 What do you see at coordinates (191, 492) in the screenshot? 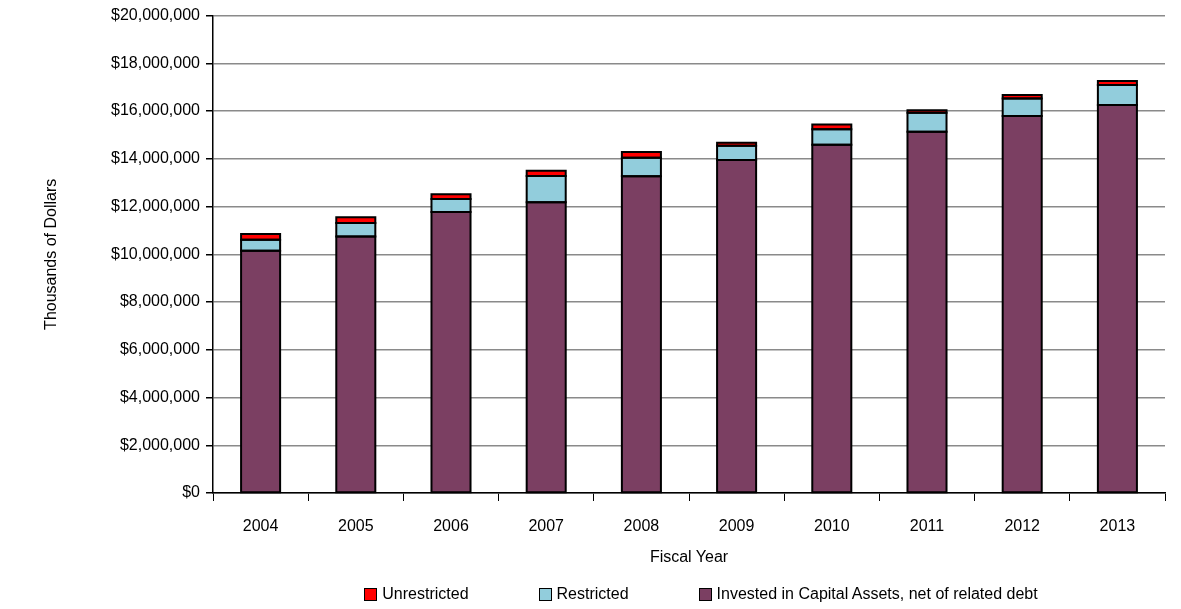
I see `y-tick-label: $0` at bounding box center [191, 492].